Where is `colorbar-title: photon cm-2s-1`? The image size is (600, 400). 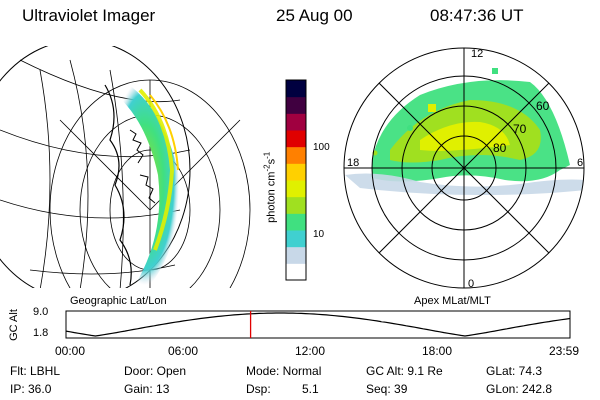 colorbar-title: photon cm-2s-1 is located at coordinates (270, 187).